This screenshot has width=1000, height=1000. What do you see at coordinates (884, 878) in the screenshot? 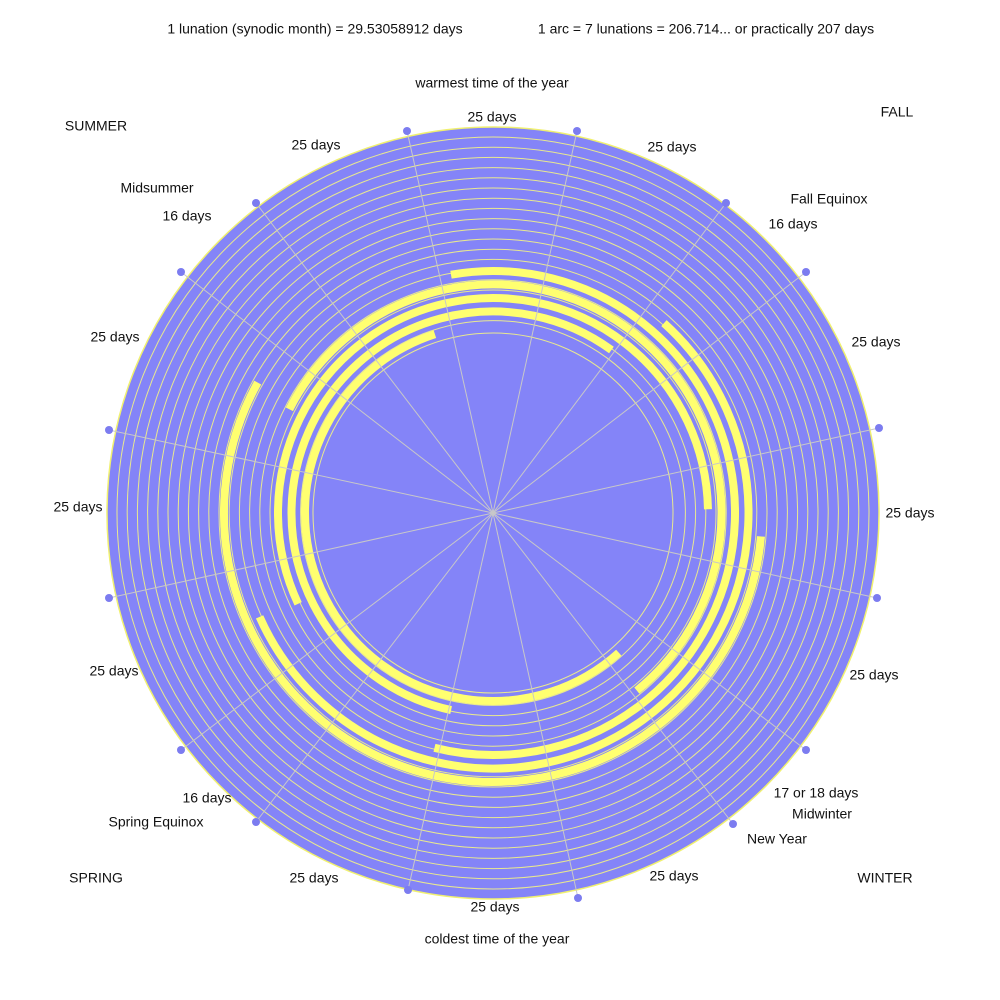
I see `season: WINTER` at bounding box center [884, 878].